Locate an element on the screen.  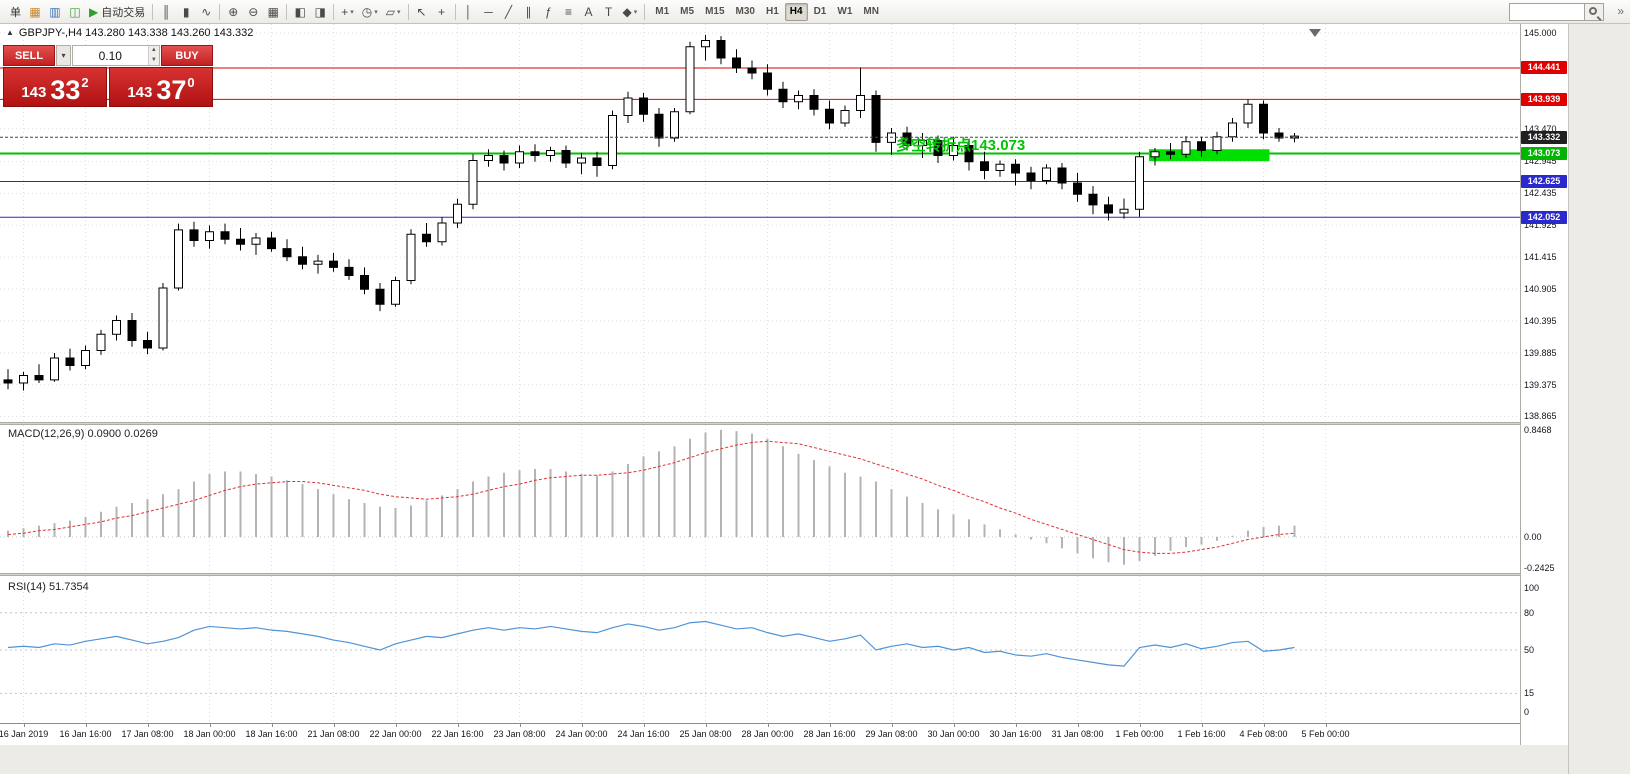
price-axis-label: 140.395 is located at coordinates (1540, 320).